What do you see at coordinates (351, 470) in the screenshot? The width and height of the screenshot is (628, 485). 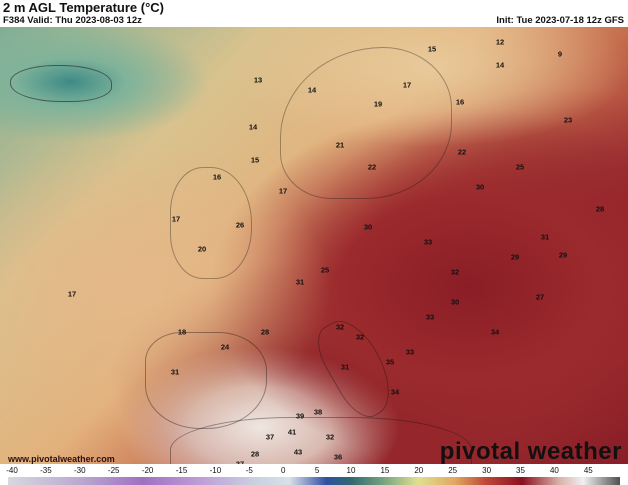 I see `colorbar-tick-label: 10` at bounding box center [351, 470].